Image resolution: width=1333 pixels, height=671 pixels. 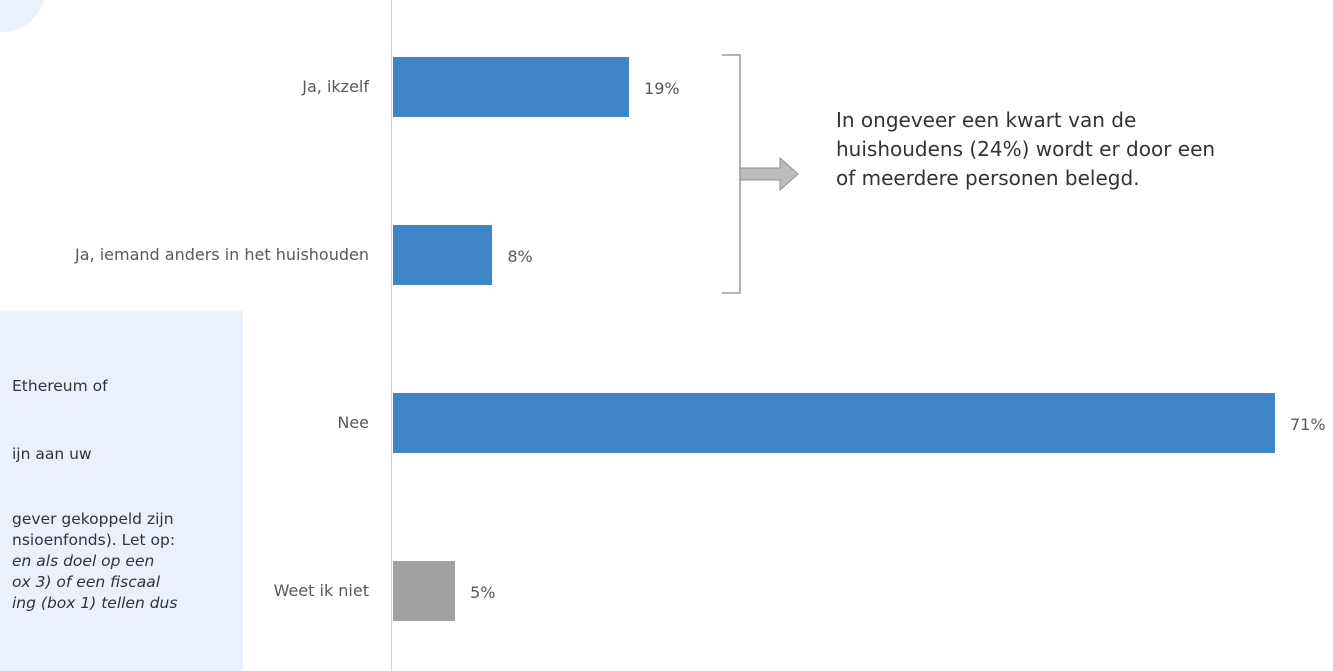 I want to click on bracket-arrow-graphic, so click(x=760, y=174).